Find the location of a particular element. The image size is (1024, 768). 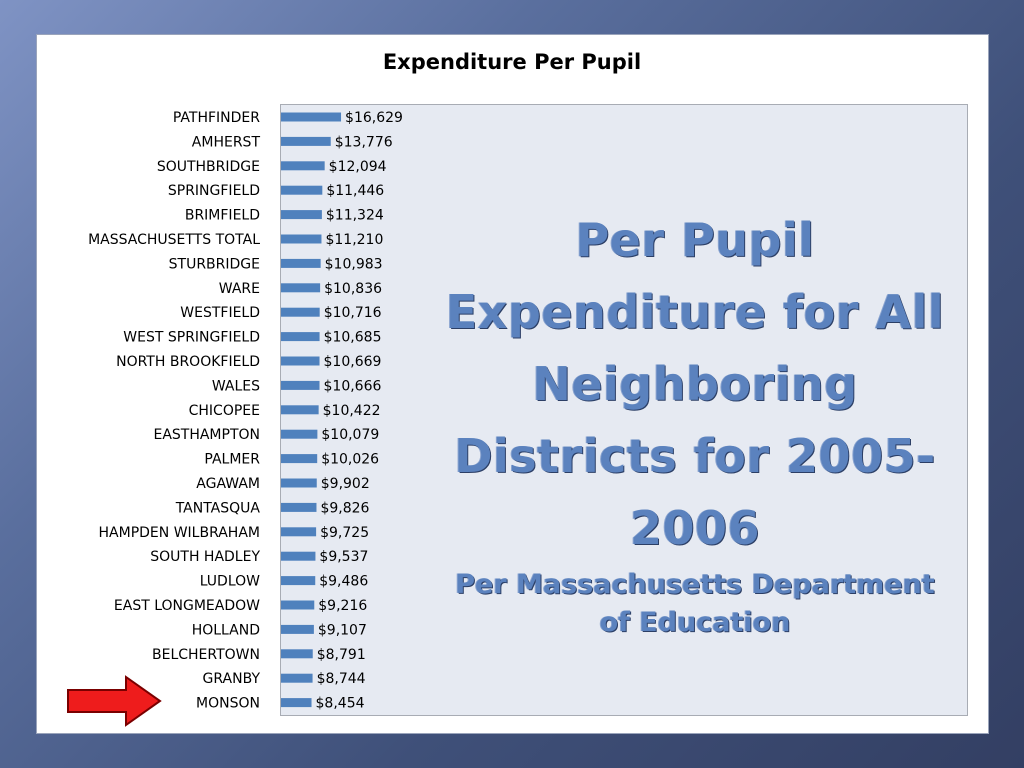

category-label: BRIMFIELD is located at coordinates (222, 216).